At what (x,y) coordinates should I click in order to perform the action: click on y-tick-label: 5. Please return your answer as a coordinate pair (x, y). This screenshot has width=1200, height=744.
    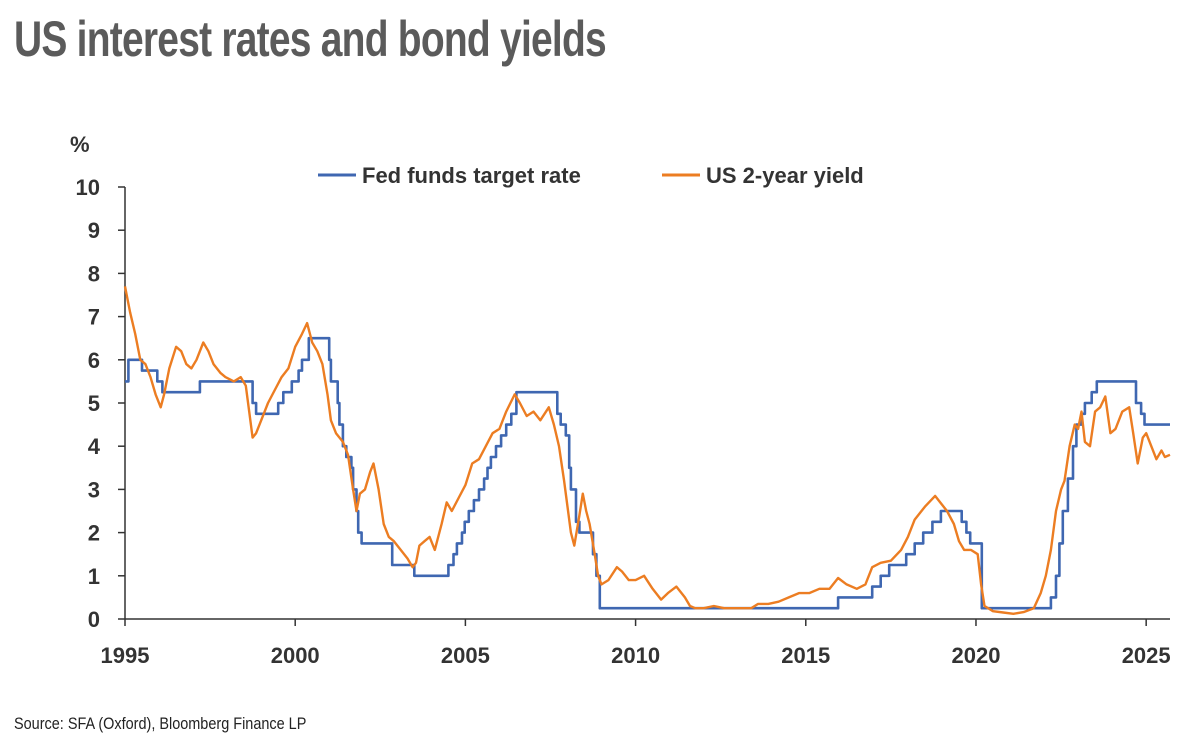
    Looking at the image, I should click on (94, 403).